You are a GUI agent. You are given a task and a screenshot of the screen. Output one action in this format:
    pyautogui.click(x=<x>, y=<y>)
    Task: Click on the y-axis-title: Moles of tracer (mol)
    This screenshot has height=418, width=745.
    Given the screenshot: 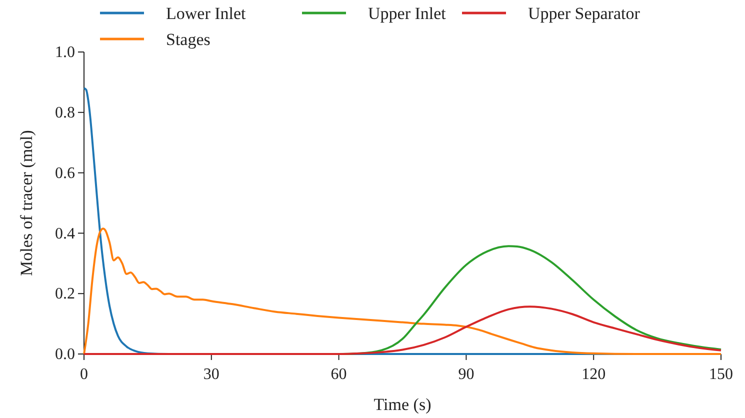 What is the action you would take?
    pyautogui.click(x=26, y=203)
    